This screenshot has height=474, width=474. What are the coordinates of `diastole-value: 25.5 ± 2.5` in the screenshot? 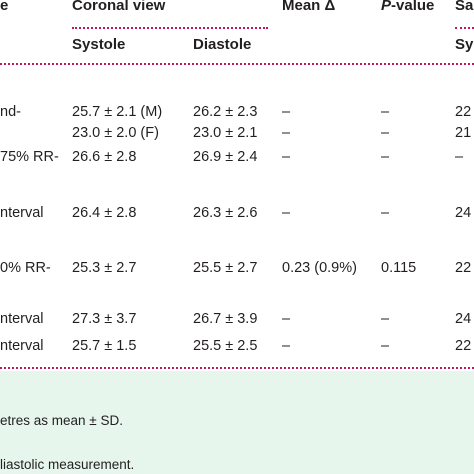 It's located at (225, 346).